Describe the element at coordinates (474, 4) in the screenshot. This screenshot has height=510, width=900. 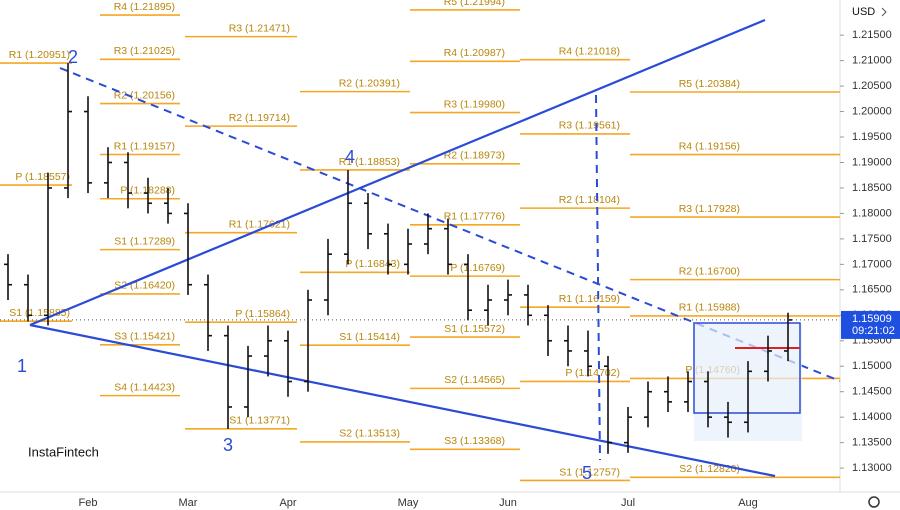
I see `pivot-label: R5 (1.21994)` at that location.